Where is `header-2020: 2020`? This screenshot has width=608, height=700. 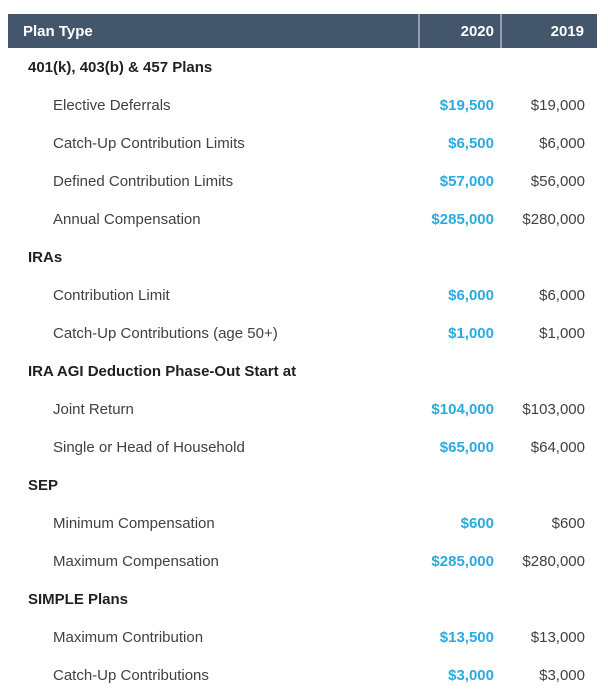 header-2020: 2020 is located at coordinates (459, 31).